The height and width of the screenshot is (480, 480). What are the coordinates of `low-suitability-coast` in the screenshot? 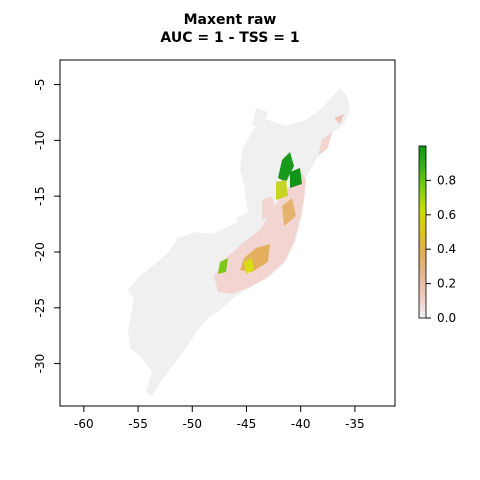 It's located at (339, 119).